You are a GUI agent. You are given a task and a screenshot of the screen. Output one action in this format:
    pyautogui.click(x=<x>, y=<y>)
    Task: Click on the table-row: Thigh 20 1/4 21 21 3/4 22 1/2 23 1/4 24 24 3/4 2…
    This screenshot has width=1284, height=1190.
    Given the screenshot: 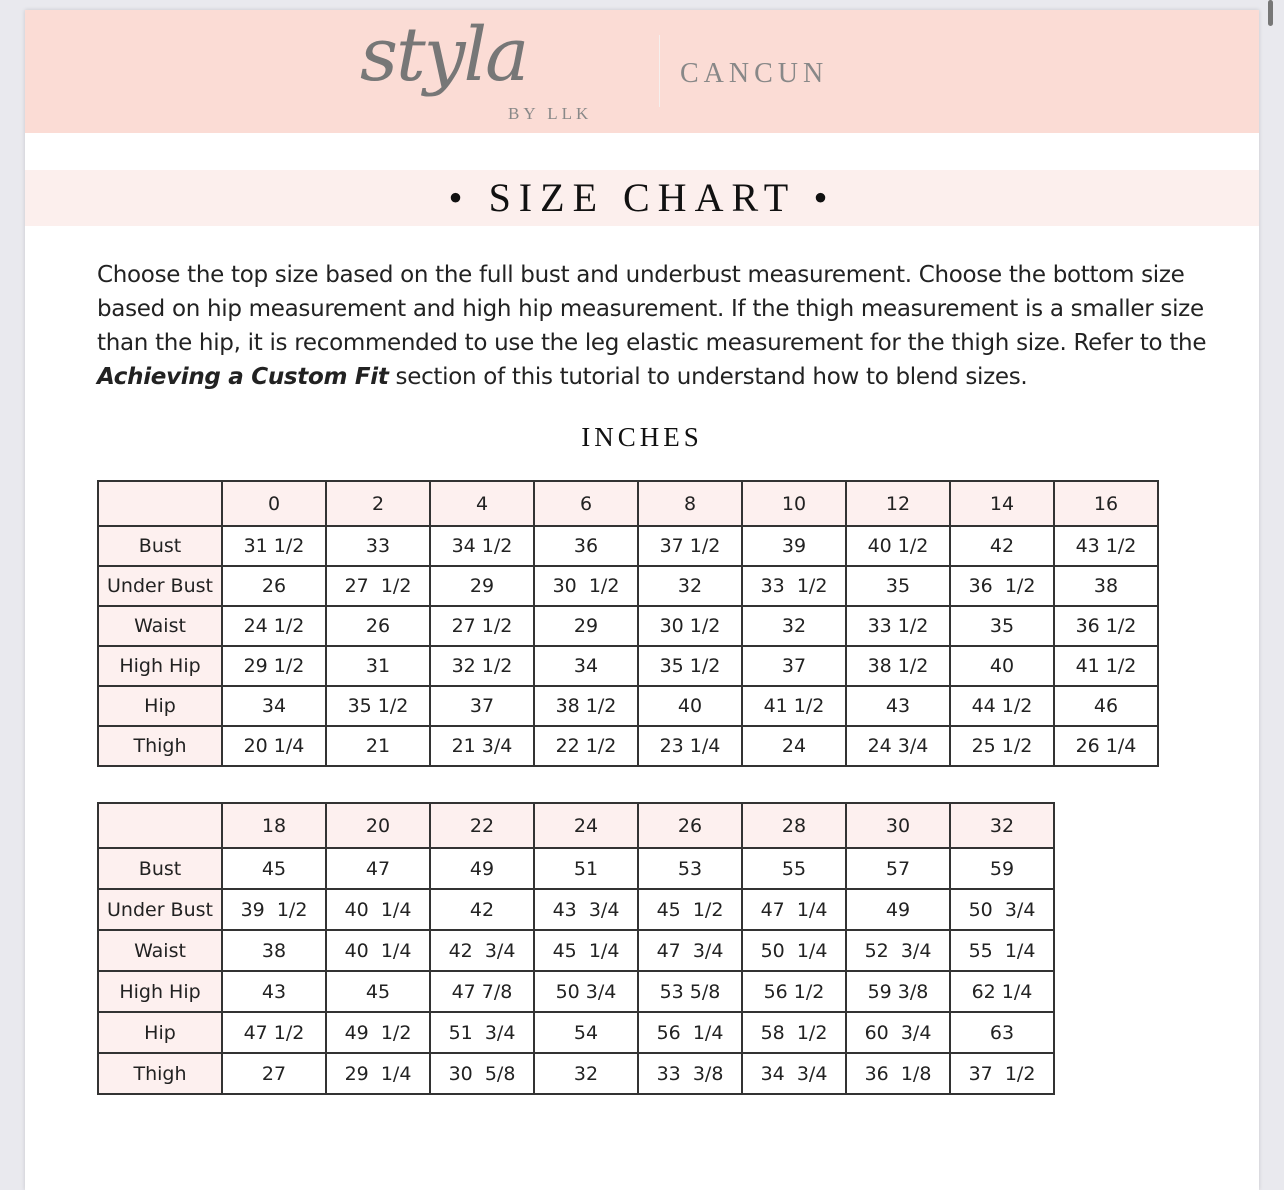 What is the action you would take?
    pyautogui.click(x=628, y=746)
    